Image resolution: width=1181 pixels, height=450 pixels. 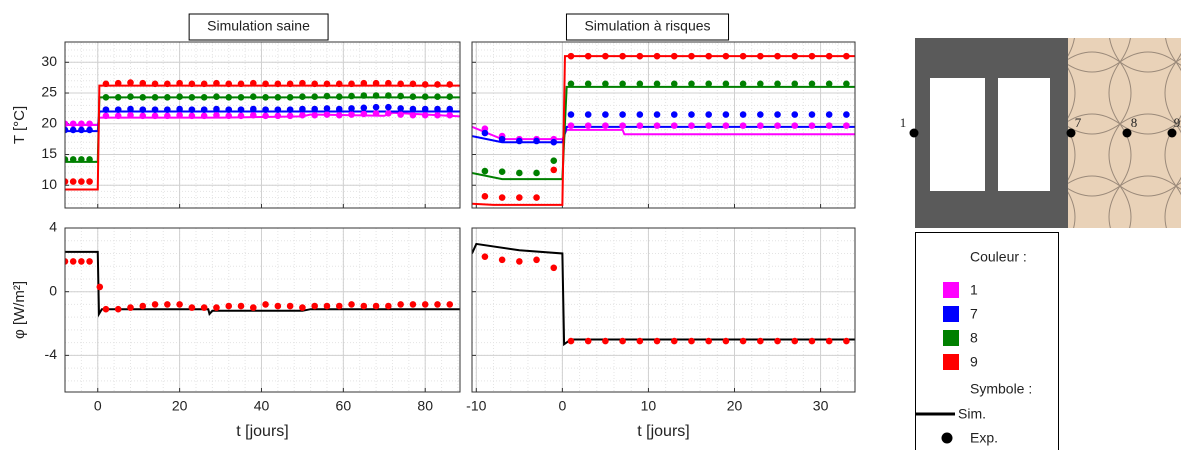 I want to click on sensor-label: 7, so click(x=1078, y=122).